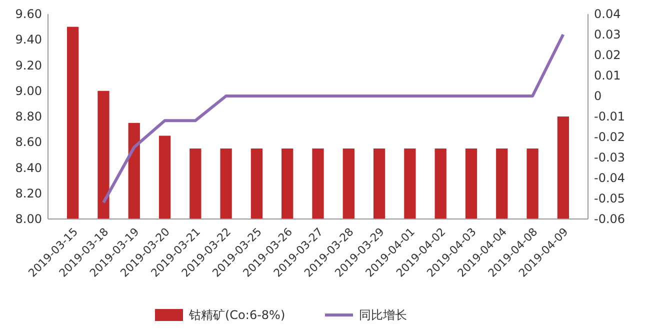  Describe the element at coordinates (610, 157) in the screenshot. I see `y2-tick-label: -0.03` at that location.